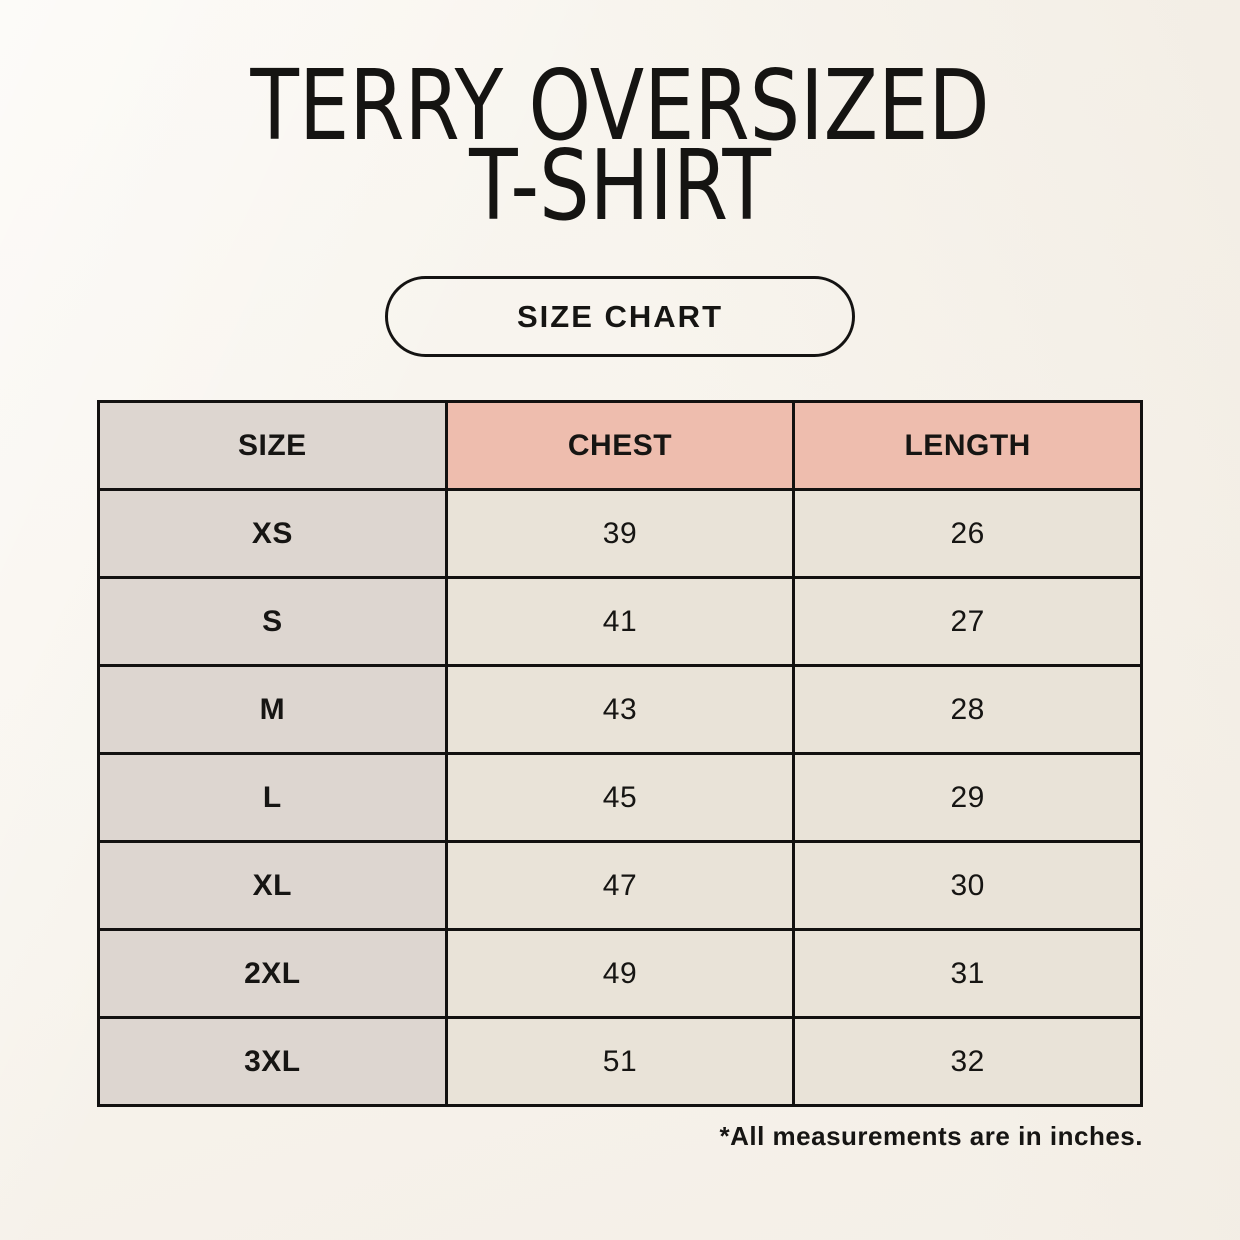  What do you see at coordinates (967, 709) in the screenshot?
I see `length-value: 28` at bounding box center [967, 709].